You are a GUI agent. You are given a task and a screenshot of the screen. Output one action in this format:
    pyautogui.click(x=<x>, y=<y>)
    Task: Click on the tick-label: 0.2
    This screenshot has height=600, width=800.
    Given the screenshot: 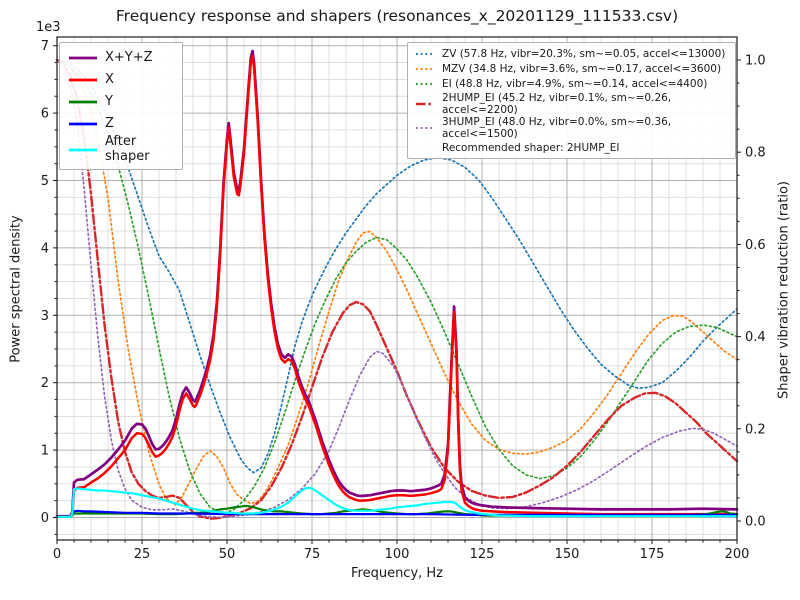 What is the action you would take?
    pyautogui.click(x=755, y=429)
    